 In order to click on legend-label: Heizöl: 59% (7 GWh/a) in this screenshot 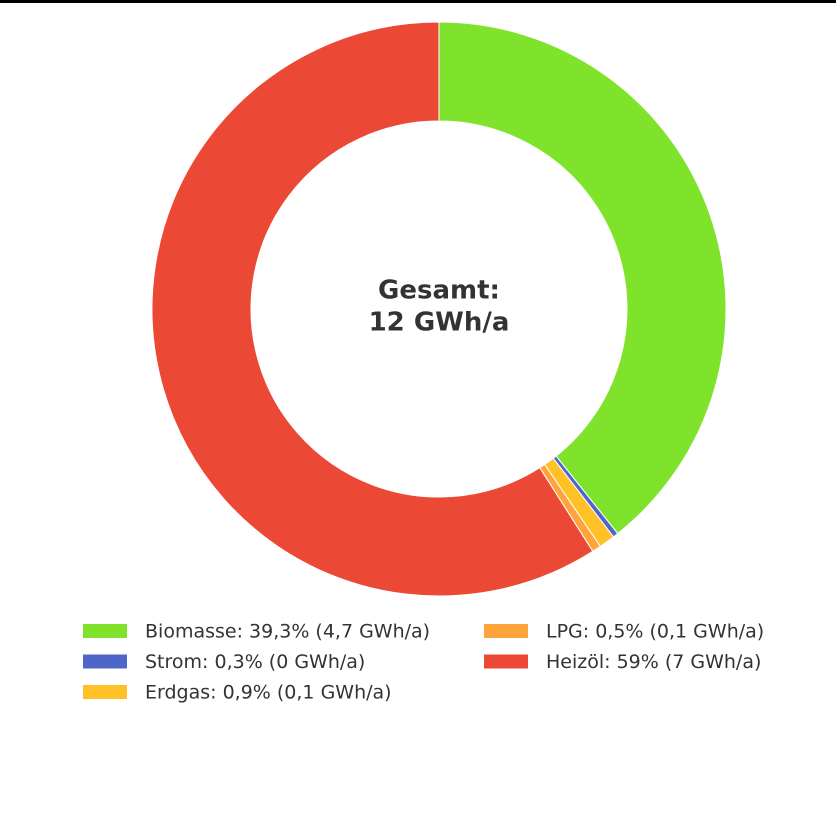, I will do `click(653, 662)`.